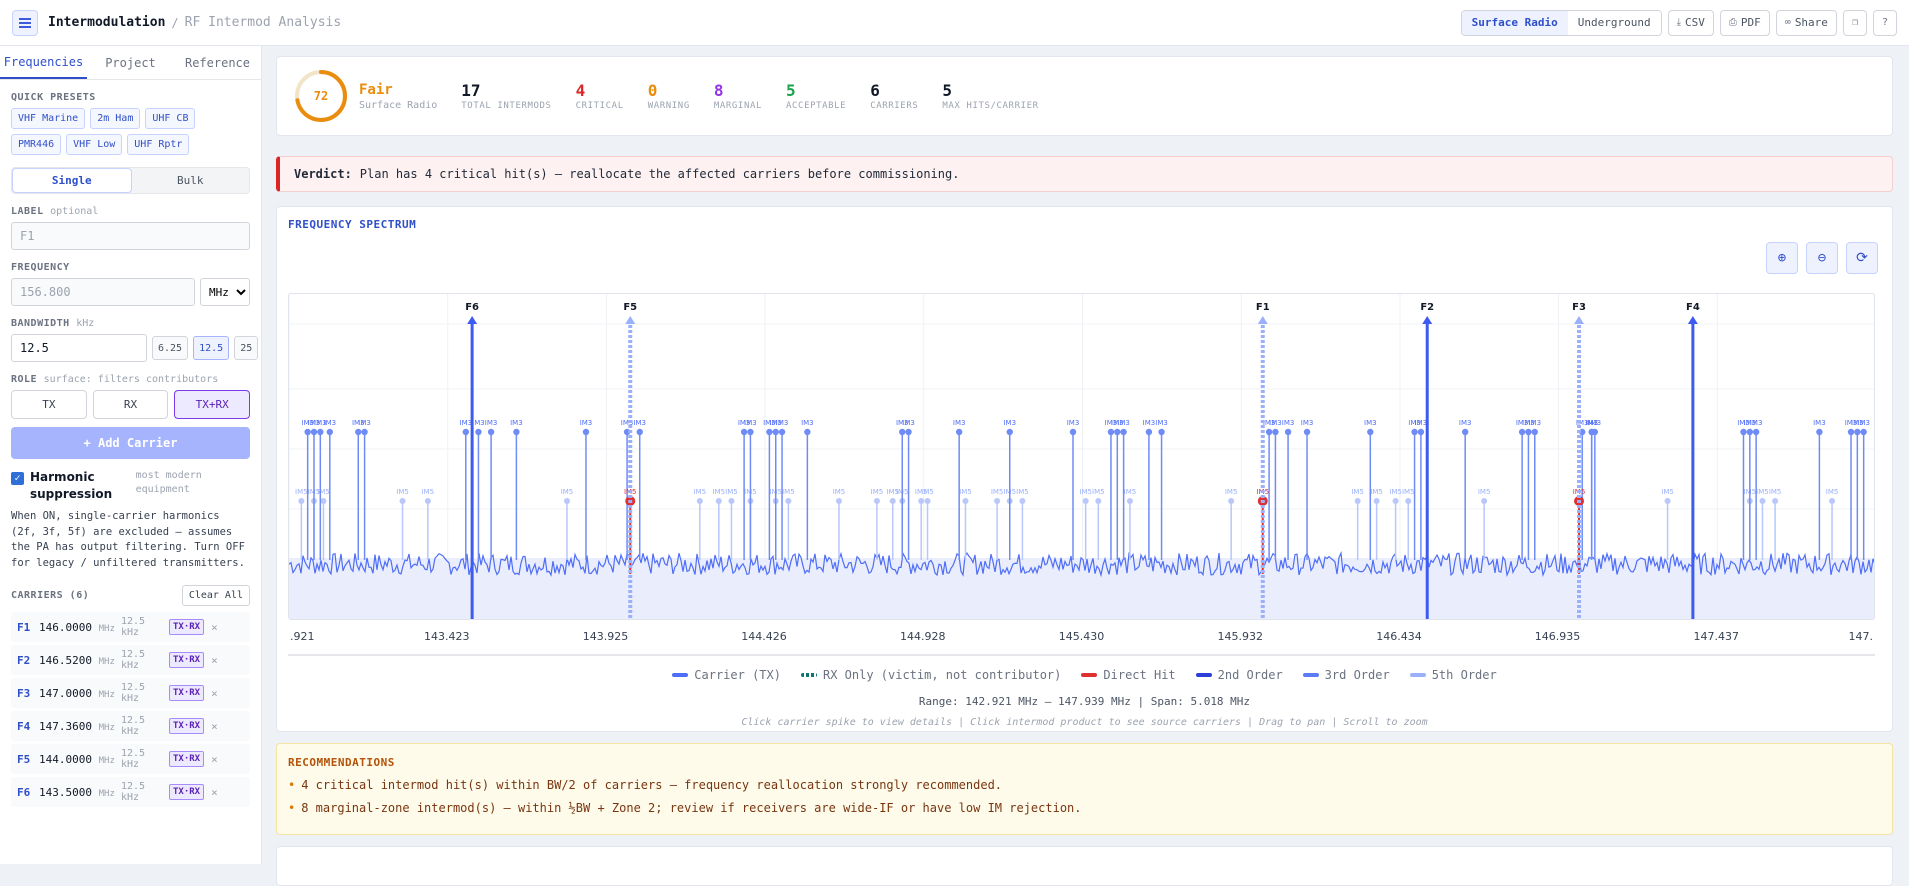 This screenshot has width=1909, height=886. I want to click on tab-frequencies: Frequencies, so click(43, 62).